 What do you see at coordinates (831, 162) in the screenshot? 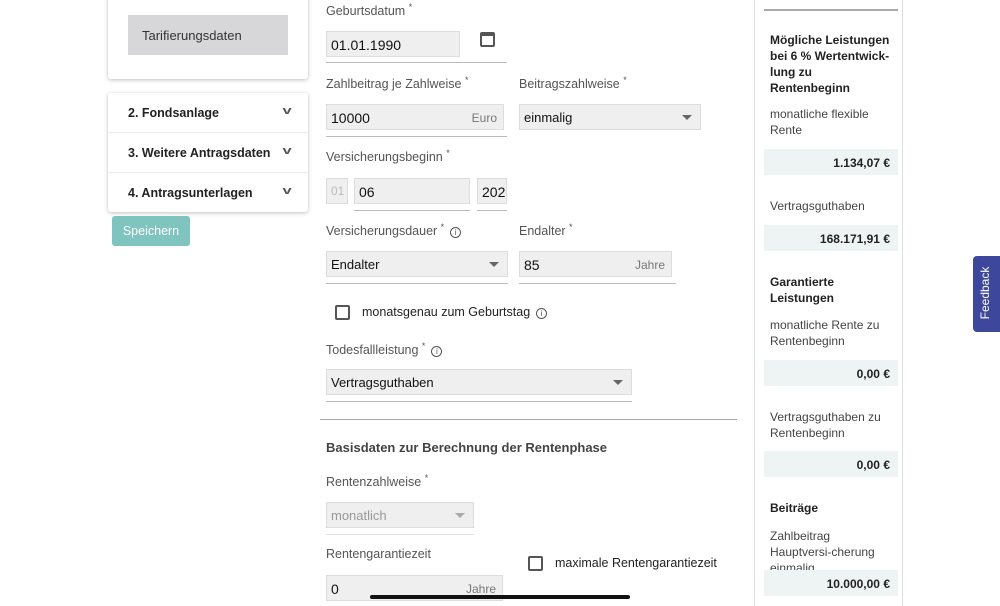
I see `rente-value: 1.134,07 €` at bounding box center [831, 162].